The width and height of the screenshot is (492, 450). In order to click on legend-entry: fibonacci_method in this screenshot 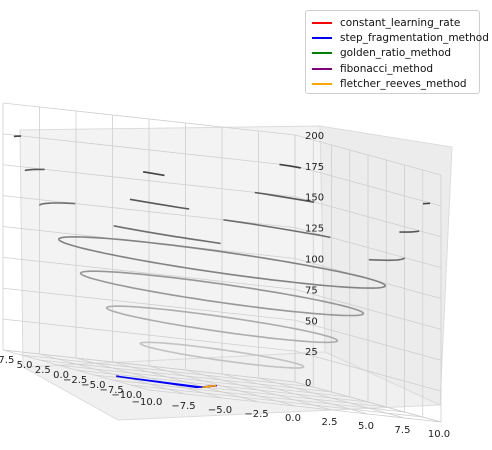, I will do `click(392, 68)`.